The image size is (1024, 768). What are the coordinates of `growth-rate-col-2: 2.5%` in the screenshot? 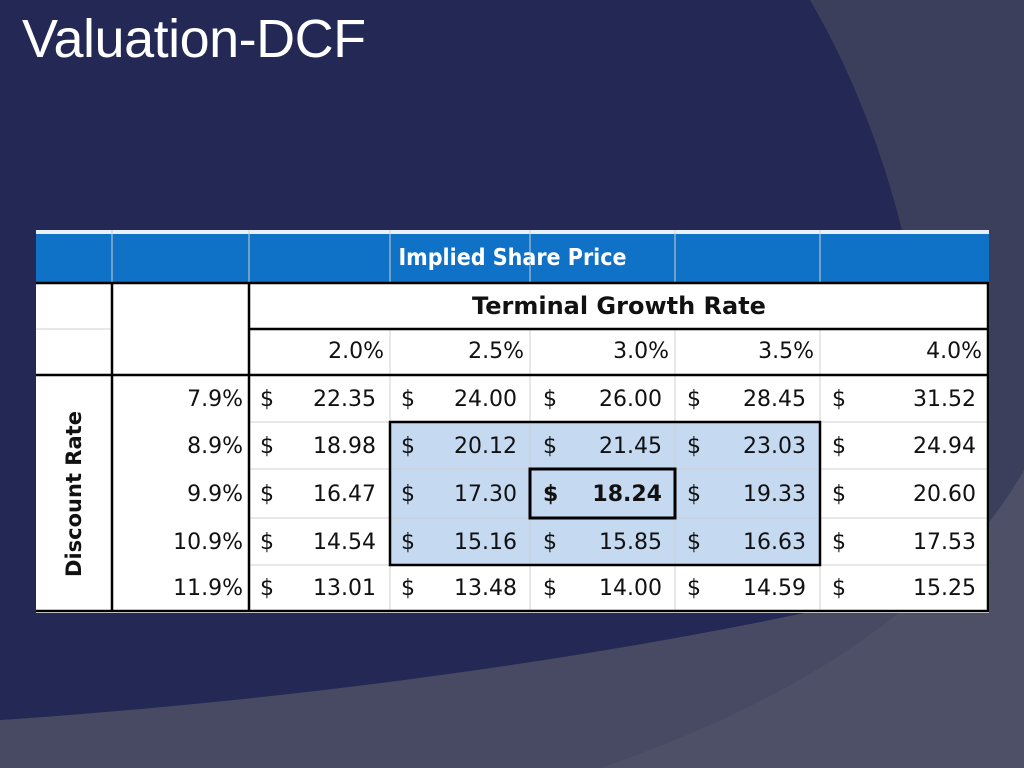 It's located at (496, 351).